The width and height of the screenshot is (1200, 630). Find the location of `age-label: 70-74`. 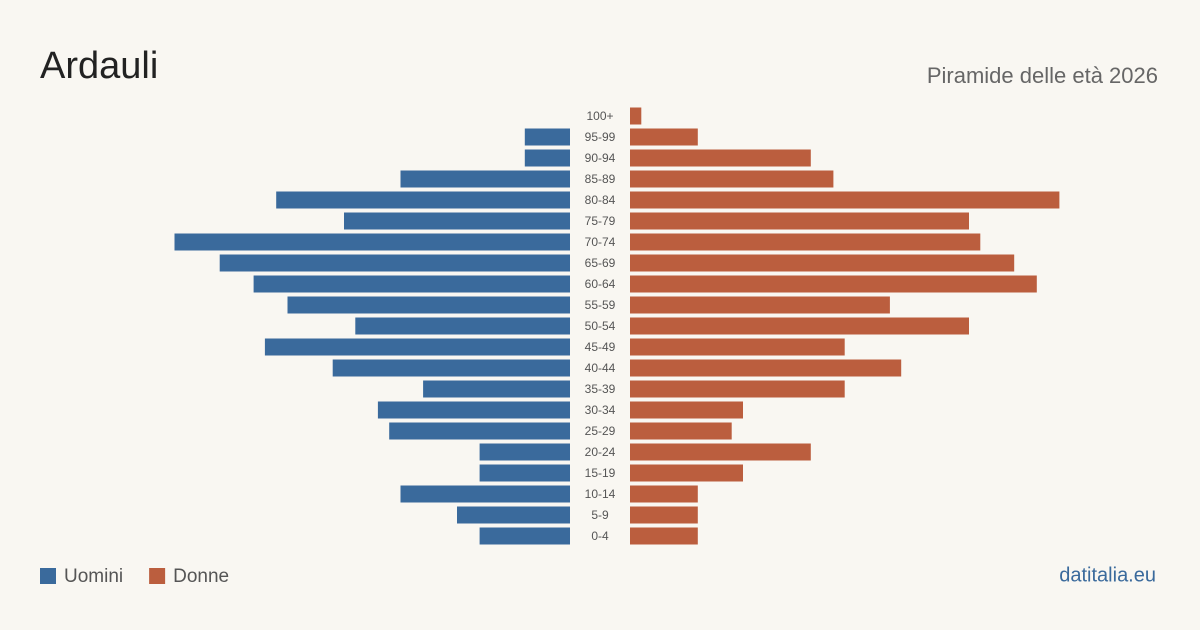

age-label: 70-74 is located at coordinates (600, 242).